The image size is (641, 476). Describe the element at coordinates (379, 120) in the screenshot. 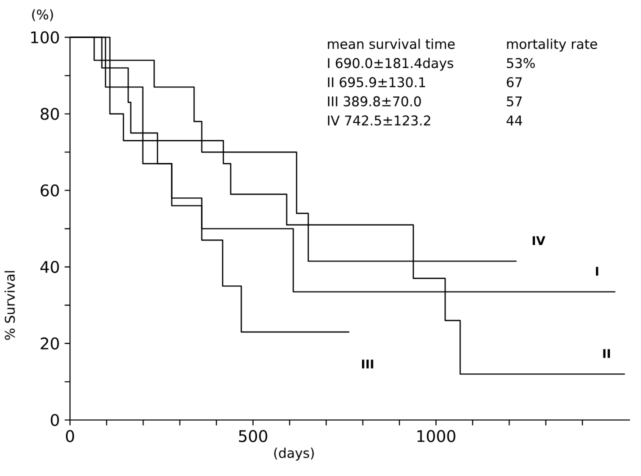

I see `annotation: IV 742.5±123.2` at that location.